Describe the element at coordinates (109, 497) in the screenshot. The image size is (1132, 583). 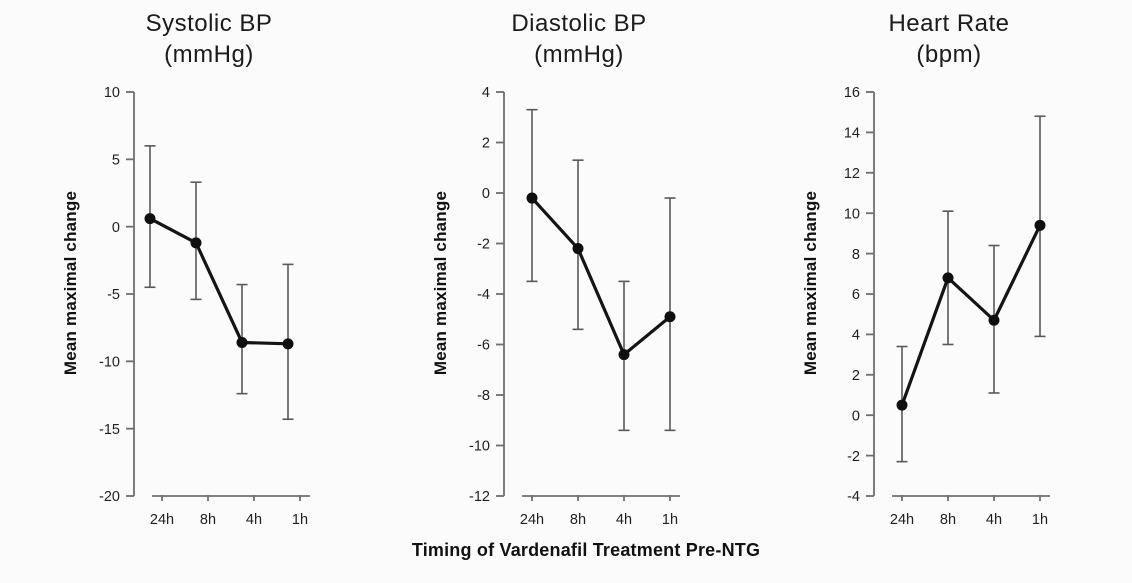
I see `y-tick-label: -20` at that location.